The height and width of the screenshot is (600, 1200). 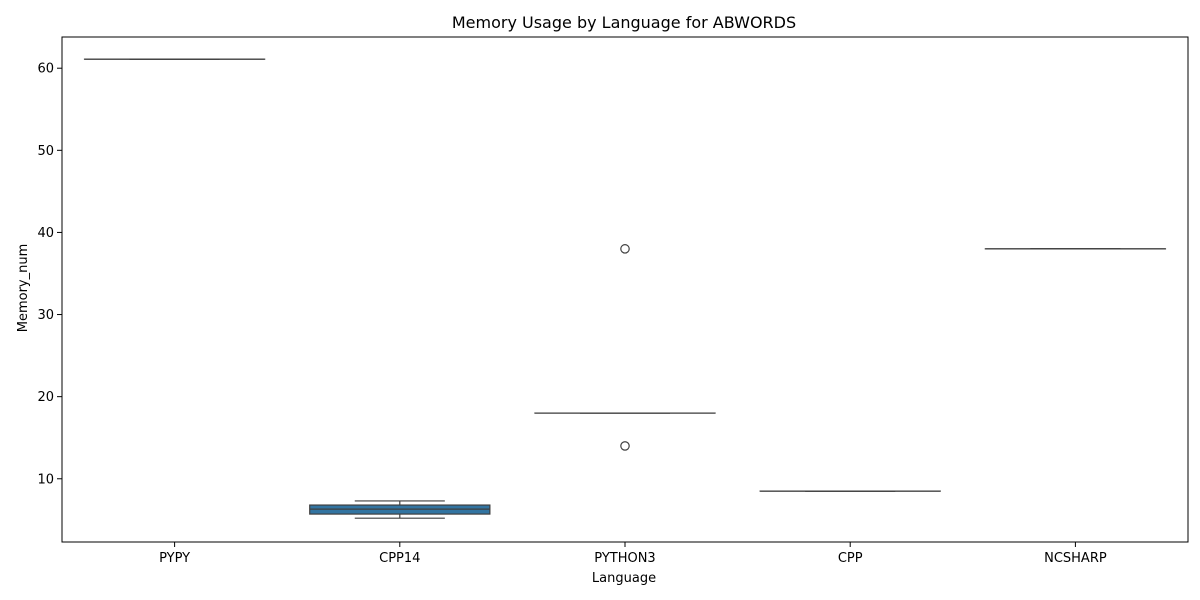 What do you see at coordinates (624, 558) in the screenshot?
I see `x-tick-label: PYTHON3` at bounding box center [624, 558].